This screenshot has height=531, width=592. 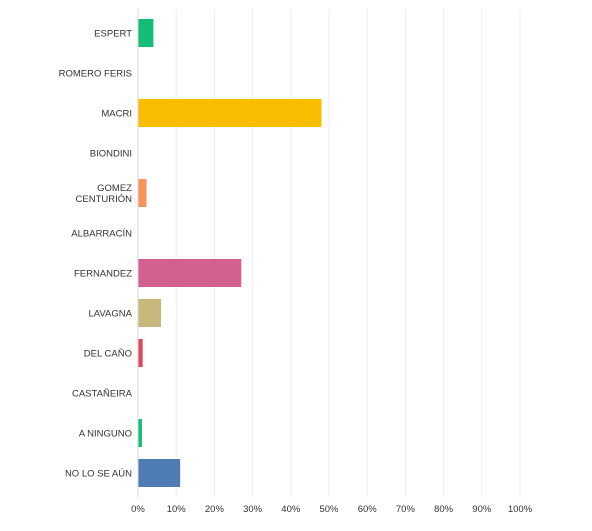 What do you see at coordinates (146, 33) in the screenshot?
I see `bar-espert` at bounding box center [146, 33].